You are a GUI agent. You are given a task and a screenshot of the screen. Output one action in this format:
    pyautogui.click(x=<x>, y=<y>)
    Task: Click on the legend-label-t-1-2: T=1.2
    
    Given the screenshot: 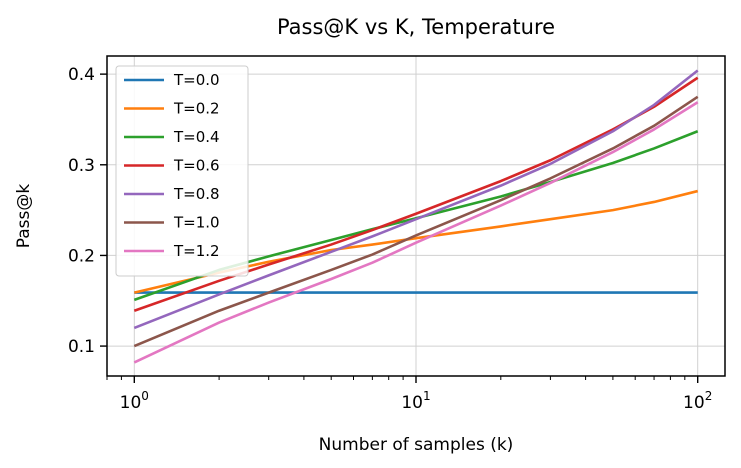 What is the action you would take?
    pyautogui.click(x=196, y=251)
    